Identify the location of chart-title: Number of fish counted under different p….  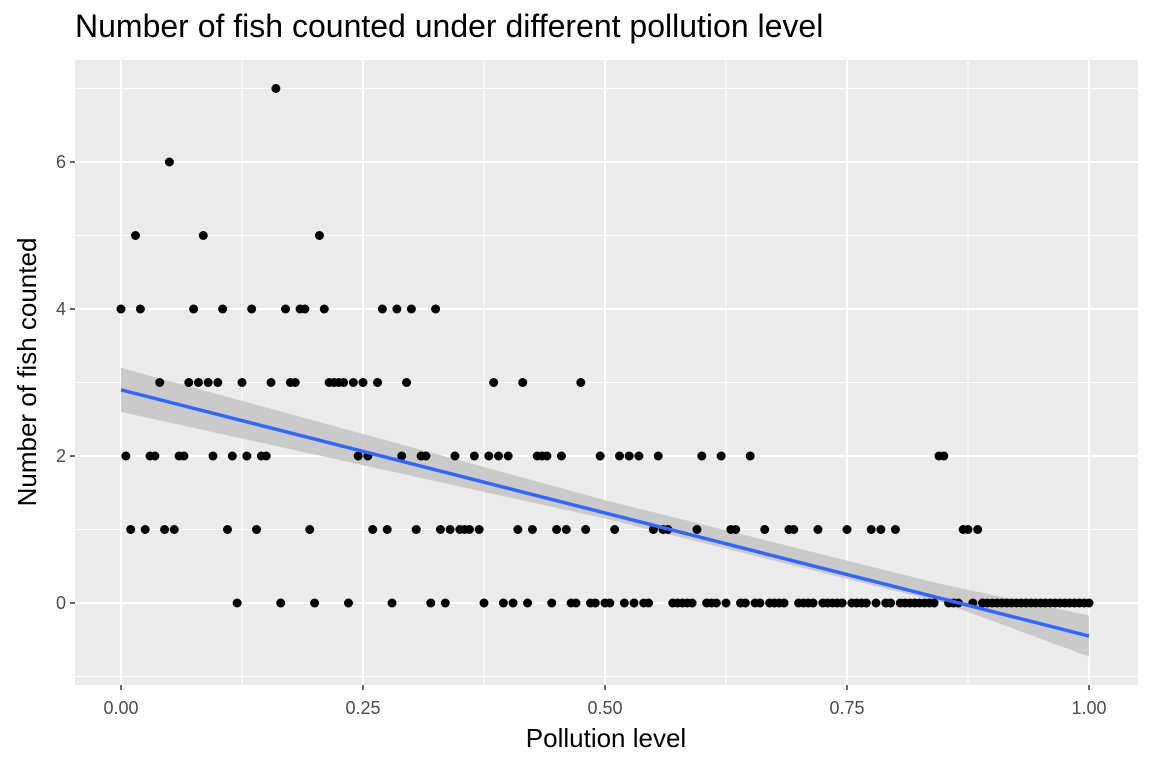
(449, 26).